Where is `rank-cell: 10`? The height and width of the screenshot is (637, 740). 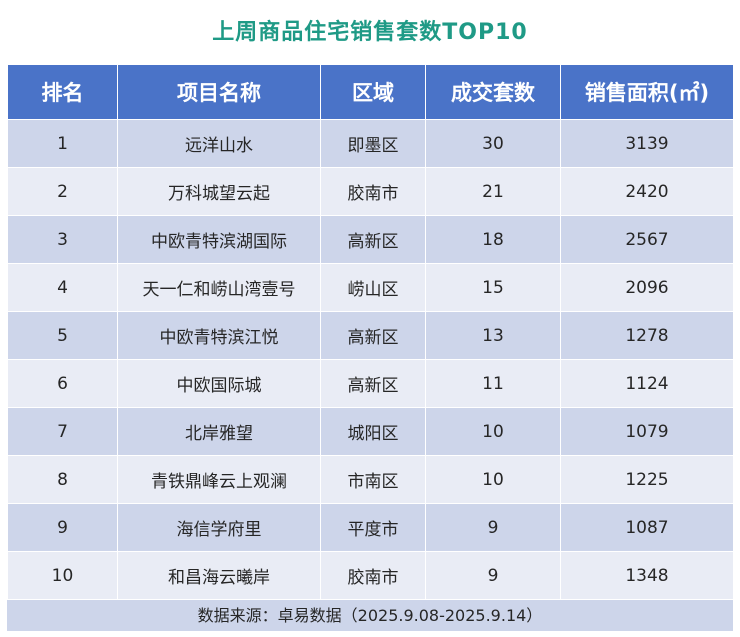
rank-cell: 10 is located at coordinates (62, 575).